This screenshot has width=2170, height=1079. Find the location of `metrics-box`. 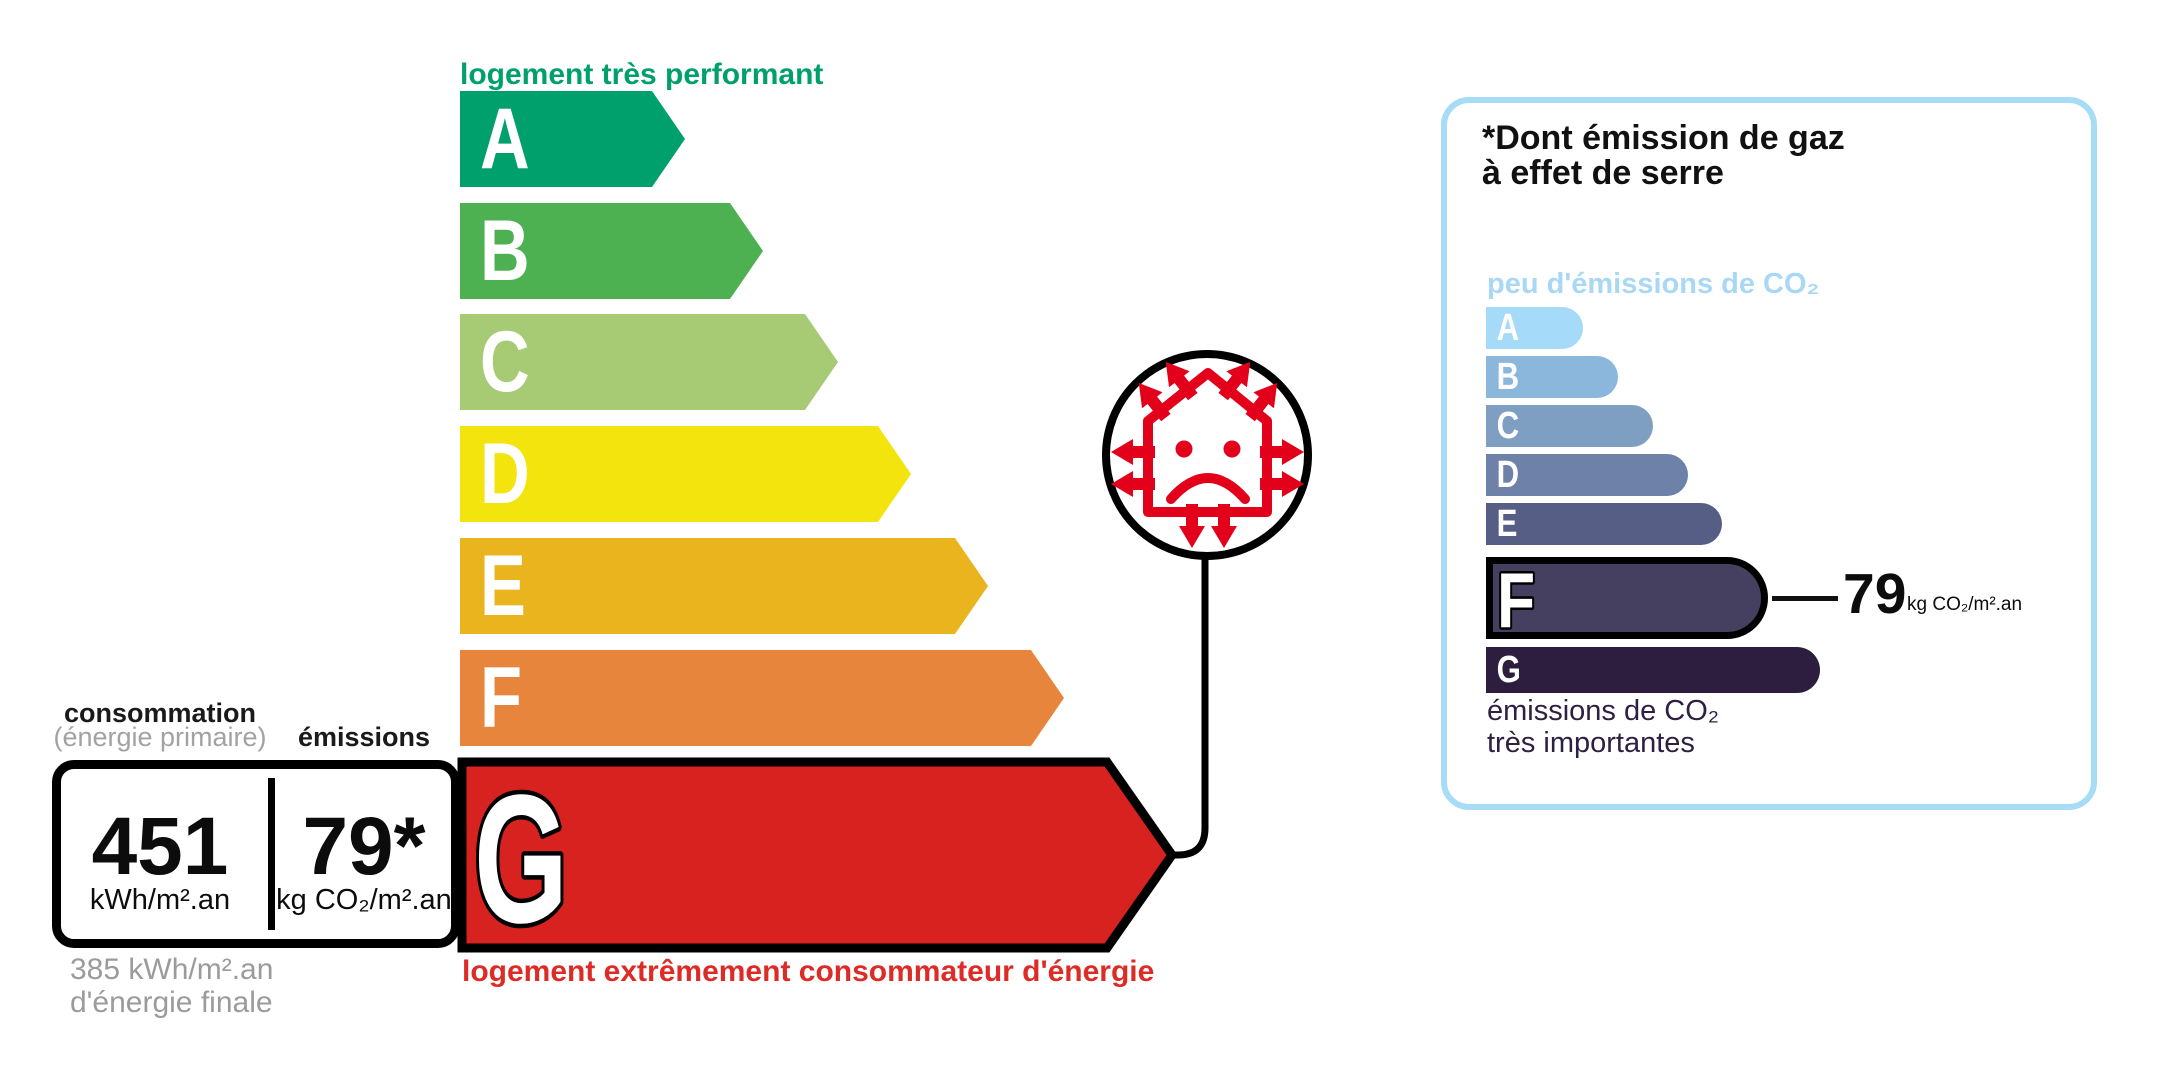

metrics-box is located at coordinates (256, 854).